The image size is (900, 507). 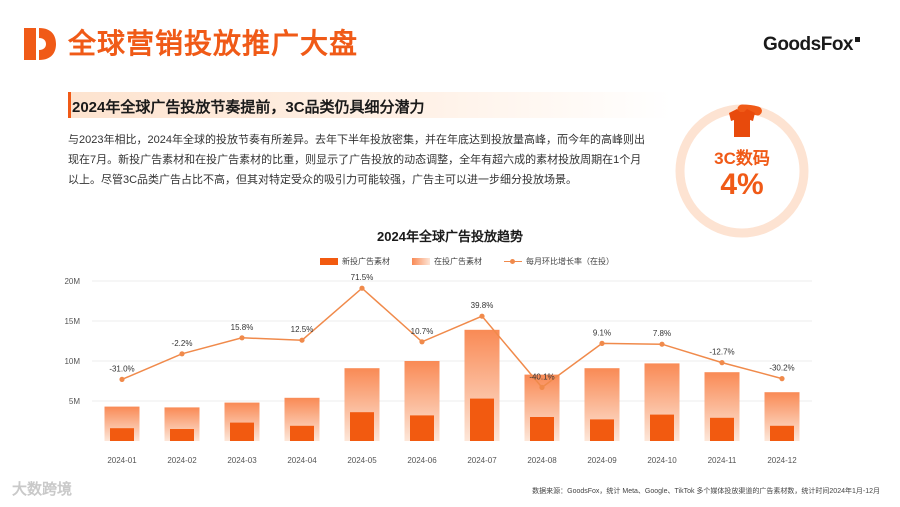 What do you see at coordinates (662, 460) in the screenshot?
I see `x-tick-label: 2024-10` at bounding box center [662, 460].